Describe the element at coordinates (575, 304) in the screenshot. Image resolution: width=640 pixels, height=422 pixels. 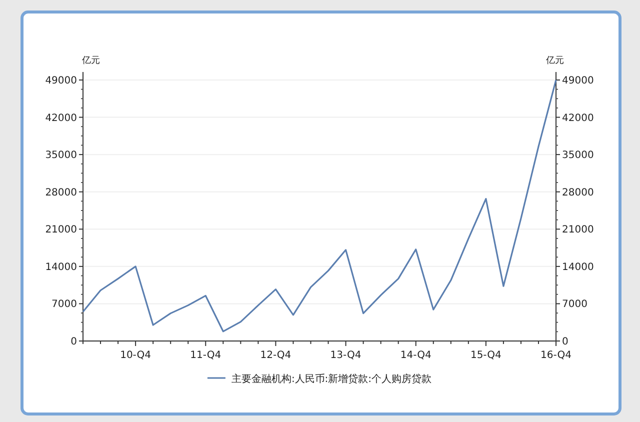
I see `y2-tick-label: 7000` at that location.